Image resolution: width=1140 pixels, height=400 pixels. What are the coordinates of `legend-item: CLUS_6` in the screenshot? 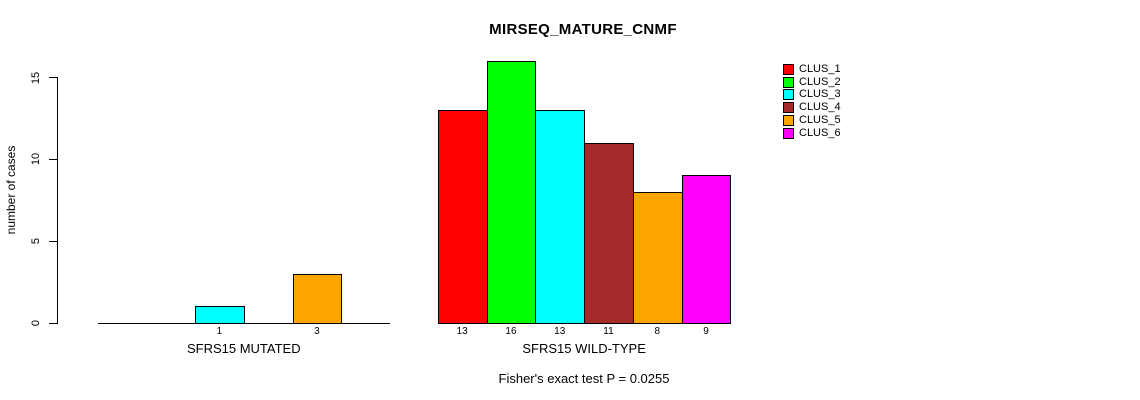 It's located at (812, 133).